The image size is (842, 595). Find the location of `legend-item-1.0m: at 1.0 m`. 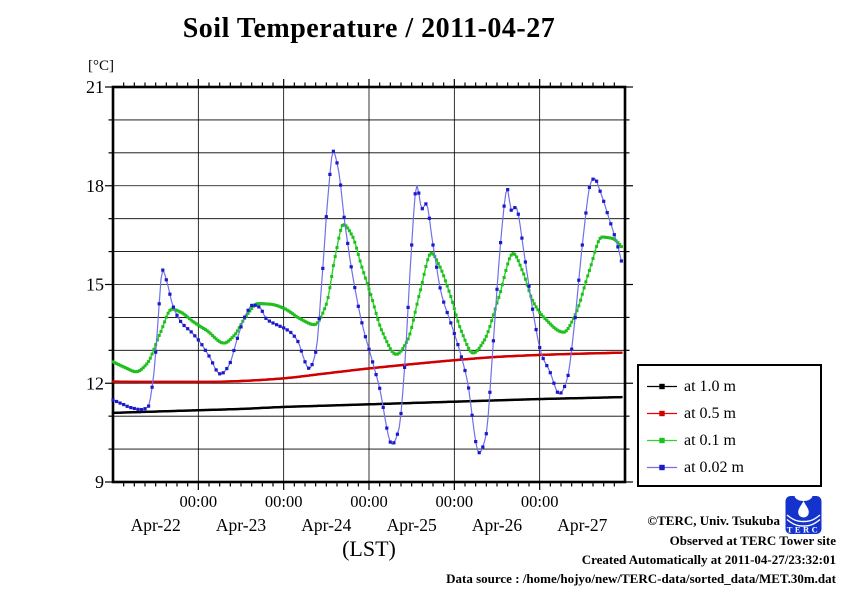

legend-item-1.0m: at 1.0 m is located at coordinates (729, 386).